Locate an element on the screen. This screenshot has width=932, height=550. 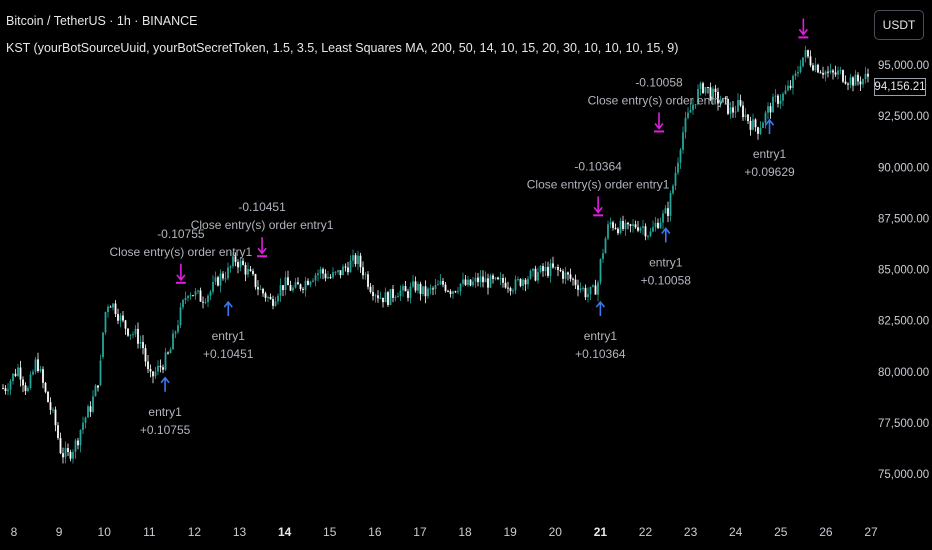
currency-button: USDT is located at coordinates (899, 25).